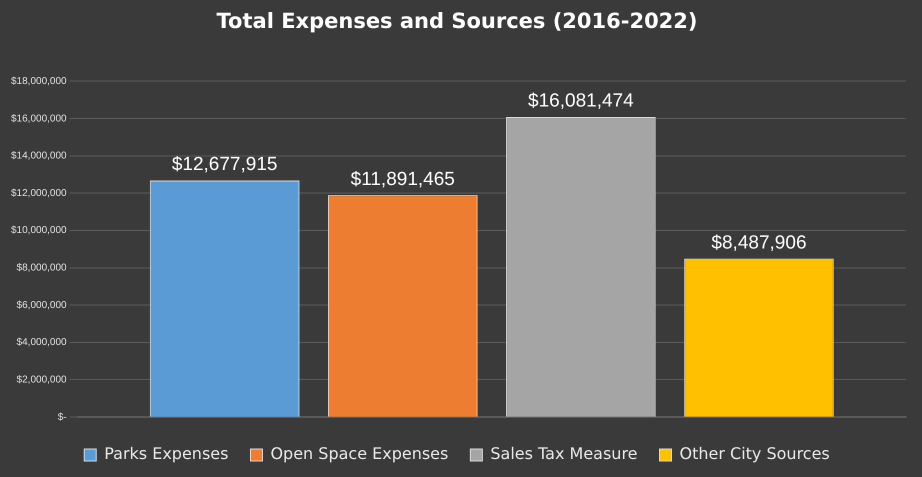 The width and height of the screenshot is (922, 477). I want to click on y-tick-label: $10,000,000, so click(39, 230).